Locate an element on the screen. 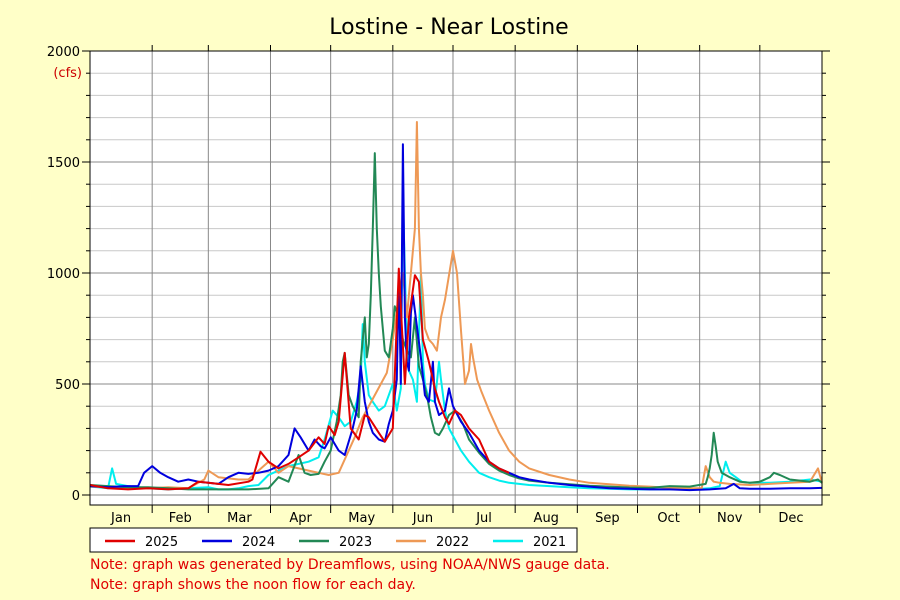 This screenshot has height=600, width=900. x-tick-label-jul: Jul is located at coordinates (483, 518).